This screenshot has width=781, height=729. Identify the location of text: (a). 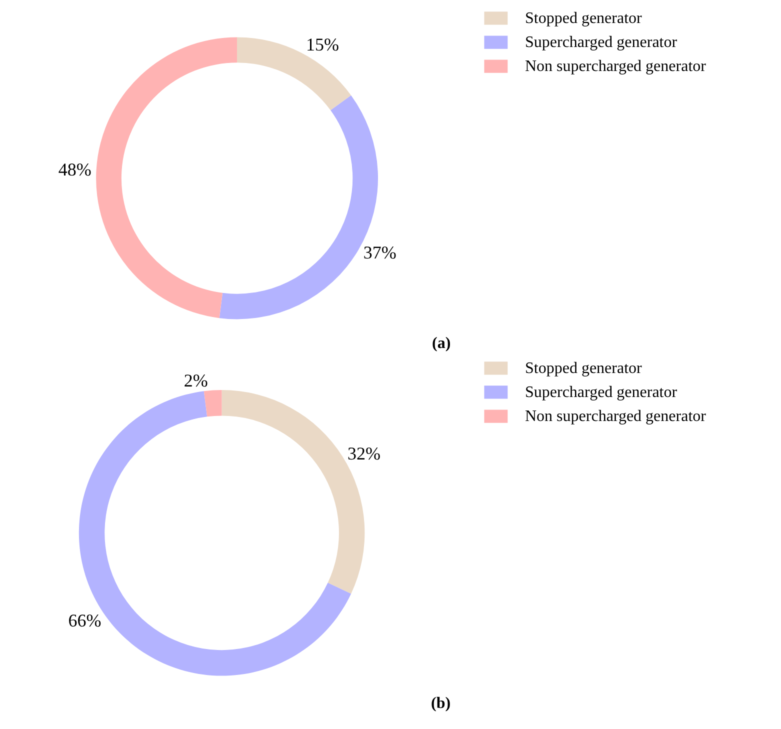
(441, 343).